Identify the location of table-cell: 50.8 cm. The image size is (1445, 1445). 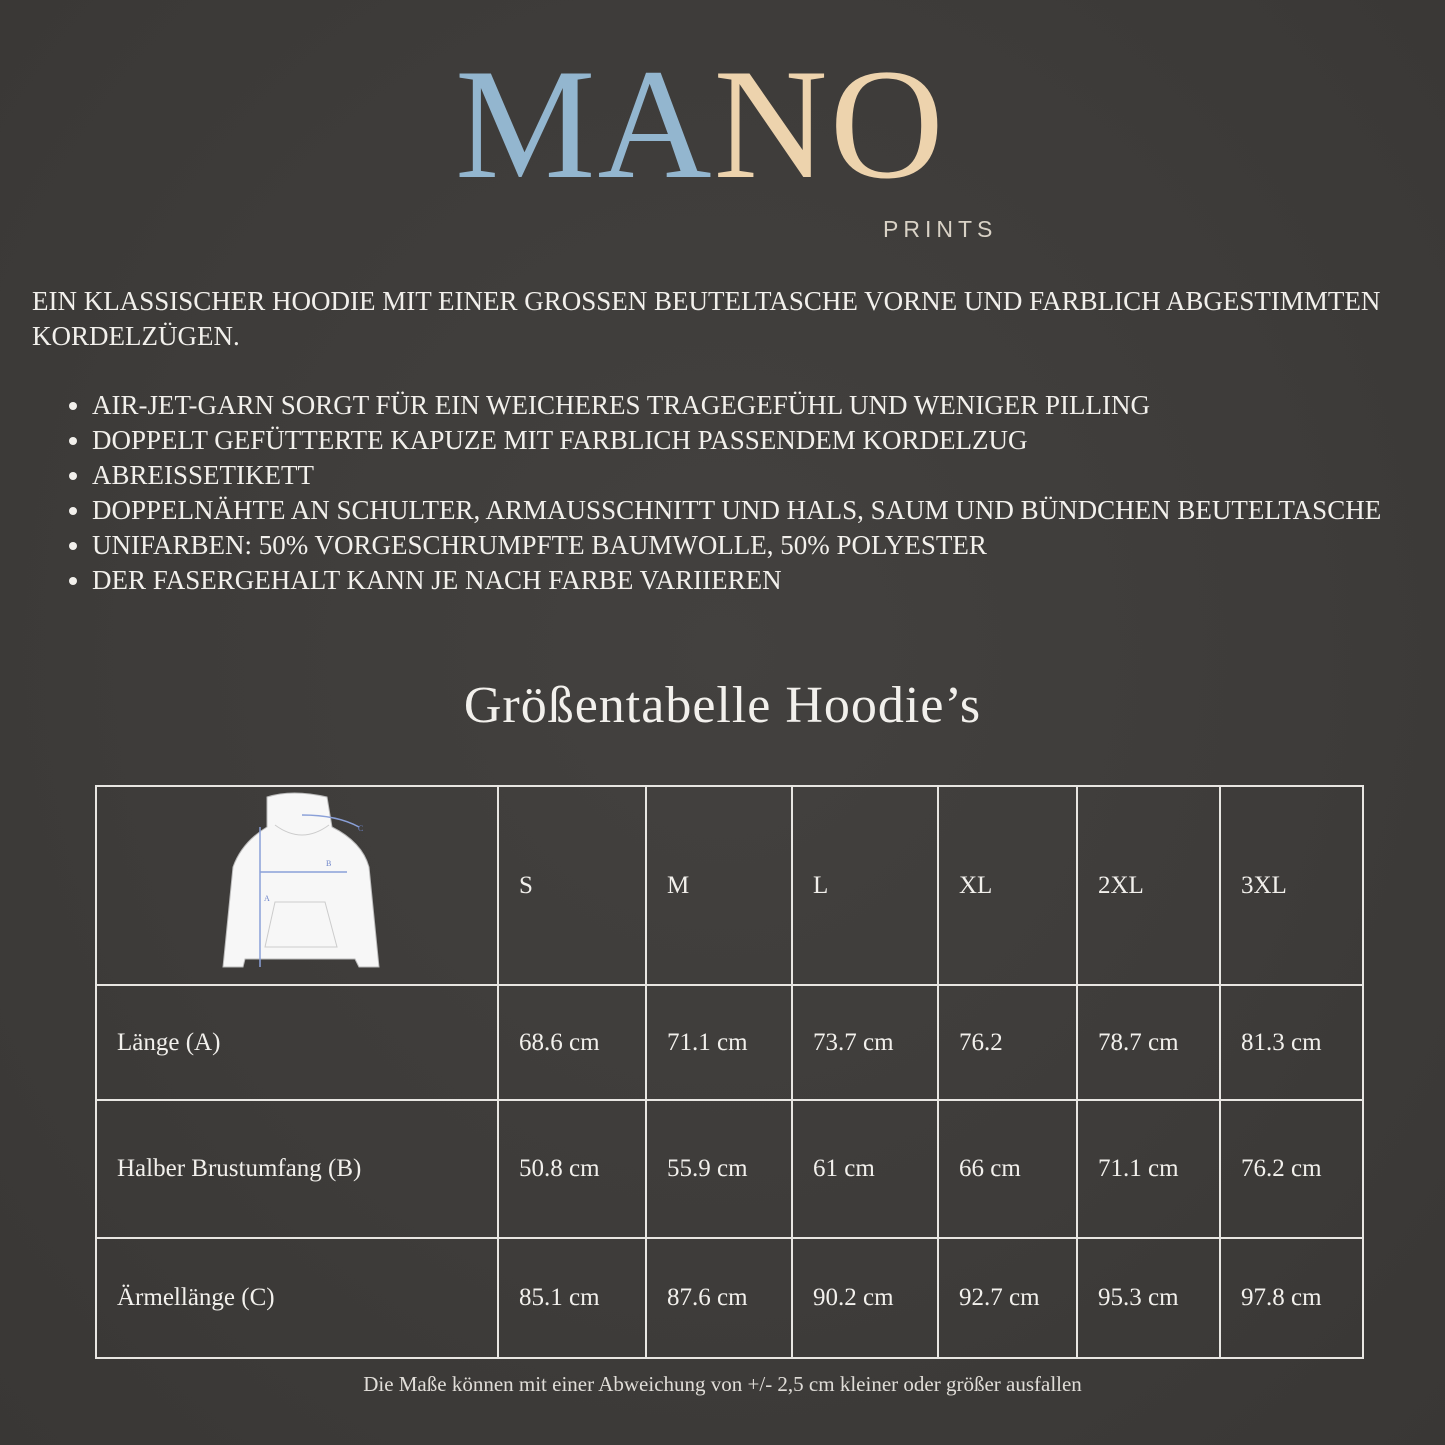
(572, 1169).